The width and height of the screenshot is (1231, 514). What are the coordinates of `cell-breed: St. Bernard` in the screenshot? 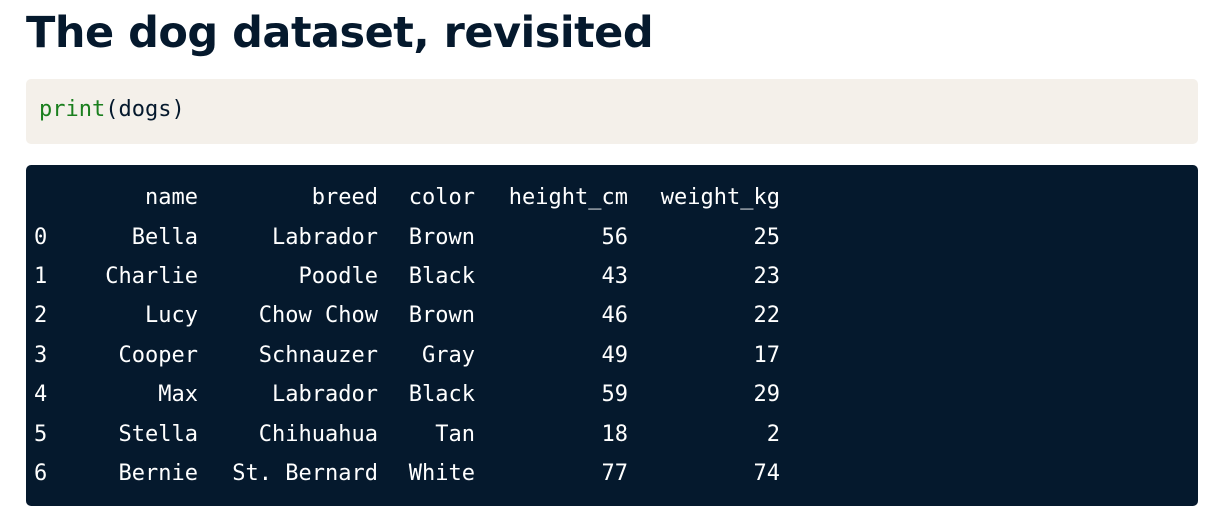 It's located at (305, 473).